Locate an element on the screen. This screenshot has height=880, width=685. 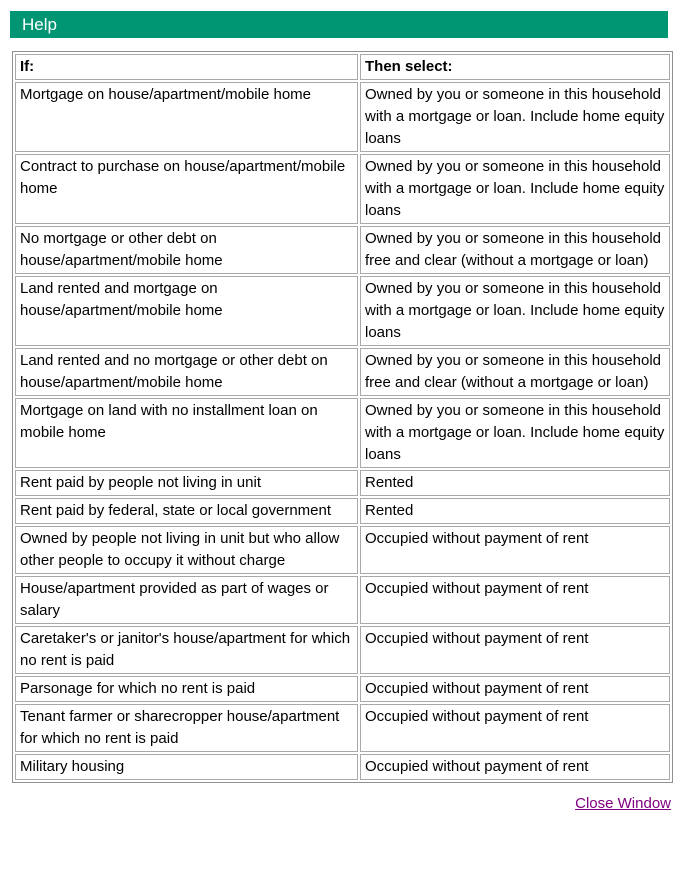
if-cell: Parsonage for which no rent is paid is located at coordinates (186, 689).